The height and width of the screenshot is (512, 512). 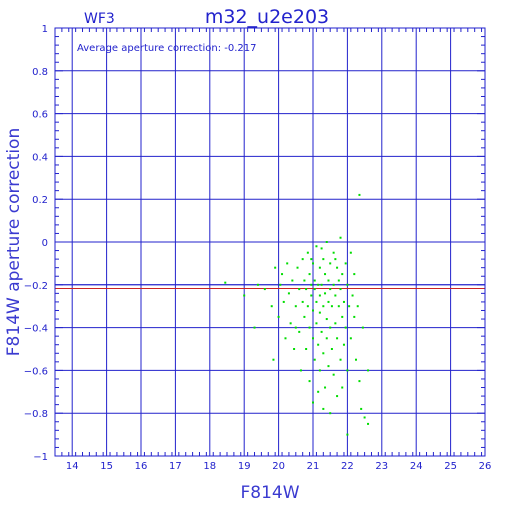 What do you see at coordinates (40, 115) in the screenshot?
I see `y-tick-label: 0.6` at bounding box center [40, 115].